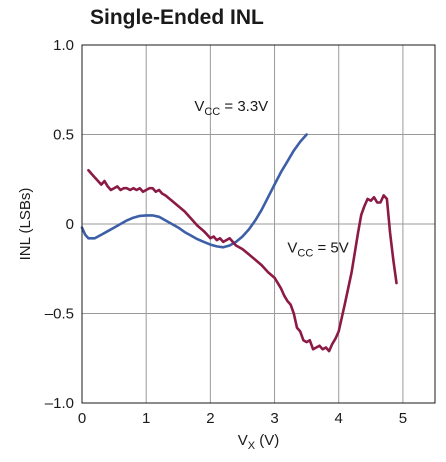 The image size is (446, 462). Describe the element at coordinates (82, 418) in the screenshot. I see `x-tick-label: 0` at that location.